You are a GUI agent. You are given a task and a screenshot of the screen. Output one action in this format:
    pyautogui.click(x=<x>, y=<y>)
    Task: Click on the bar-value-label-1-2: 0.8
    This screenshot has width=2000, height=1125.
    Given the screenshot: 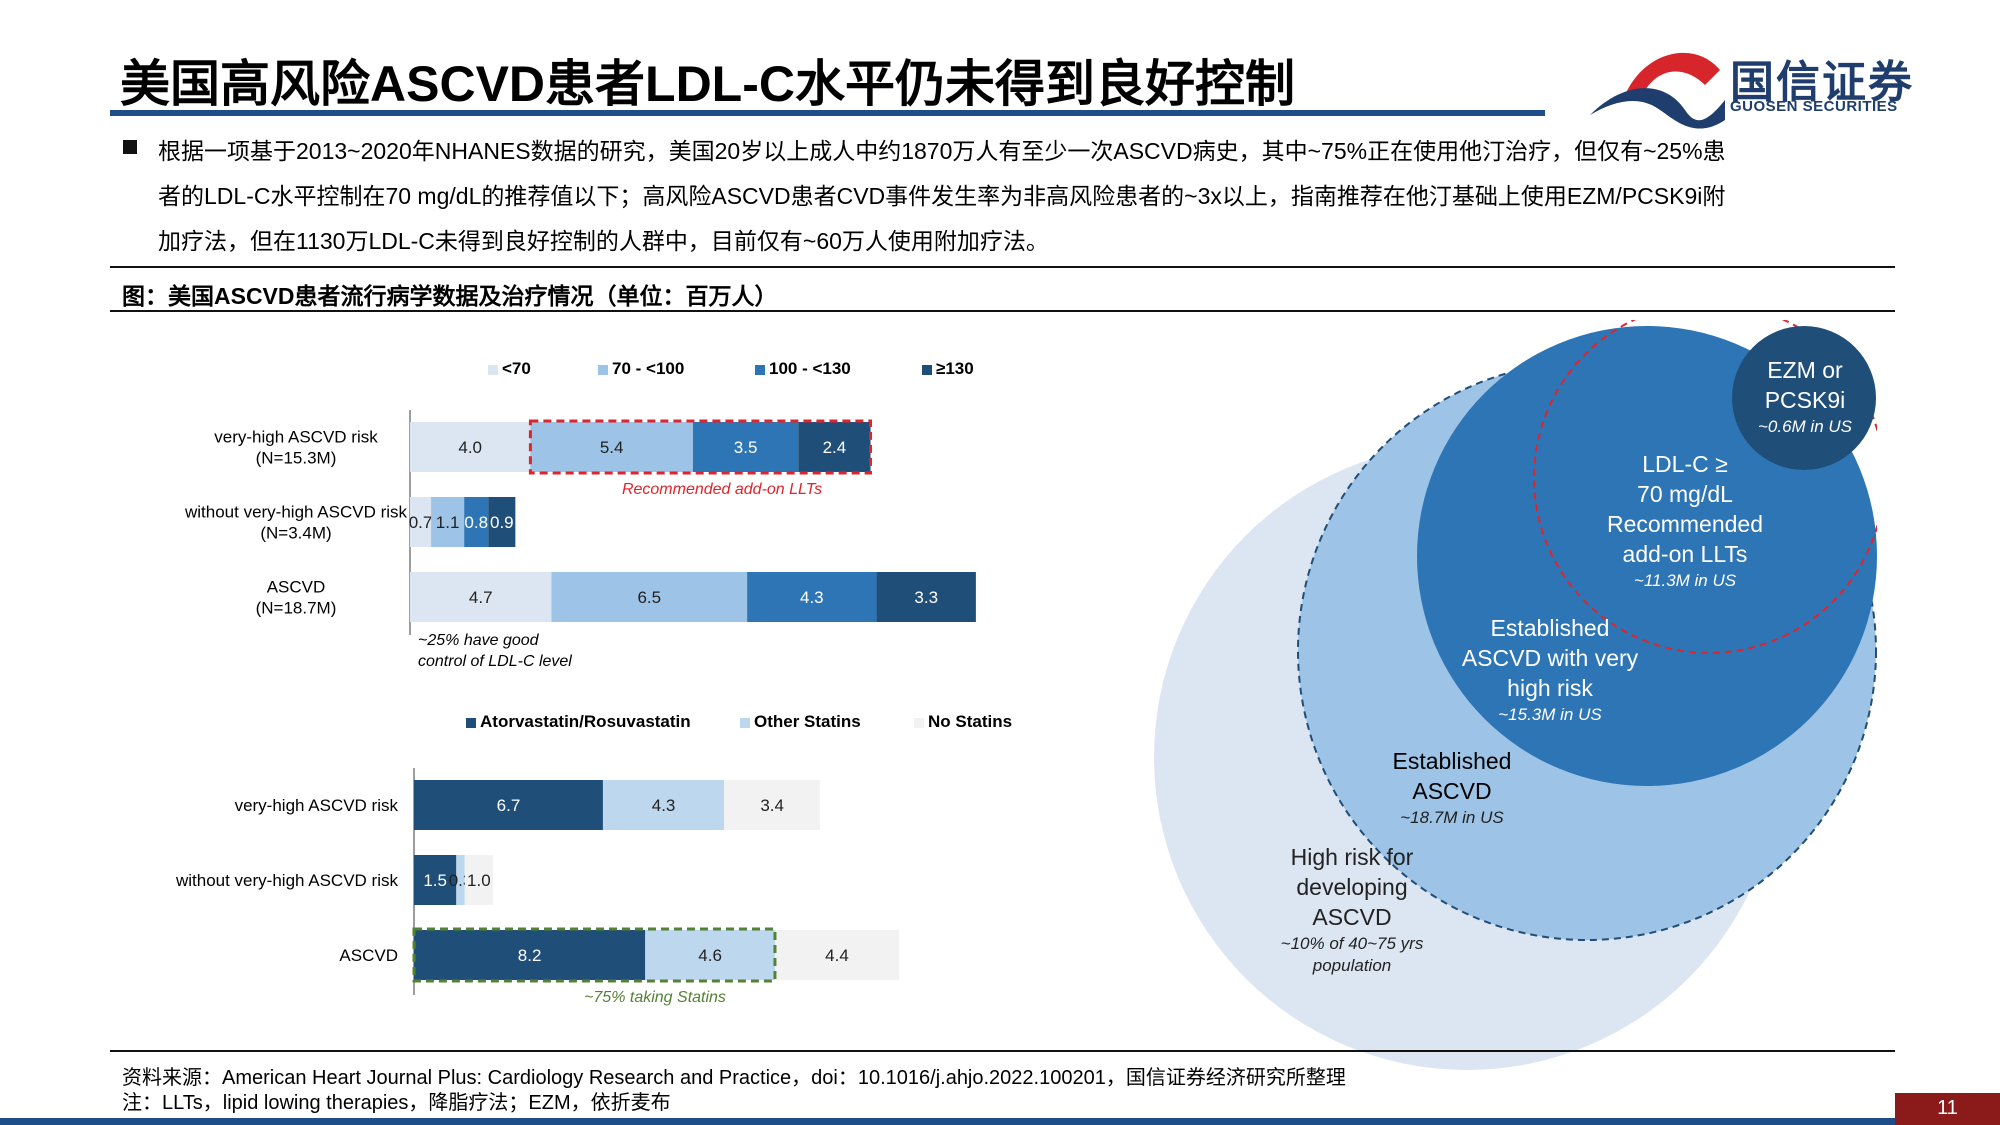 What is the action you would take?
    pyautogui.click(x=476, y=522)
    